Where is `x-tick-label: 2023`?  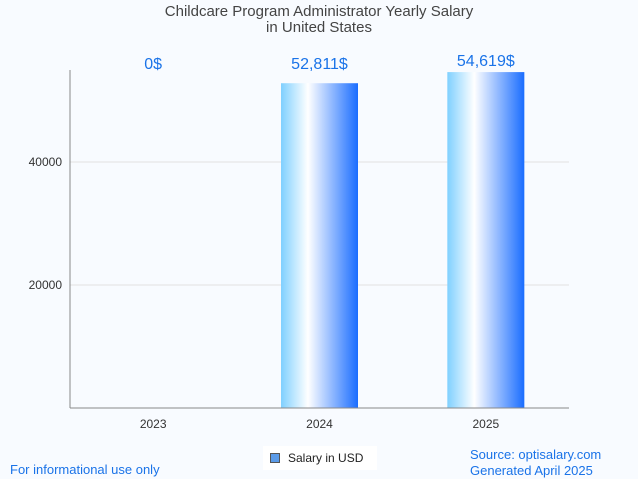
x-tick-label: 2023 is located at coordinates (153, 424).